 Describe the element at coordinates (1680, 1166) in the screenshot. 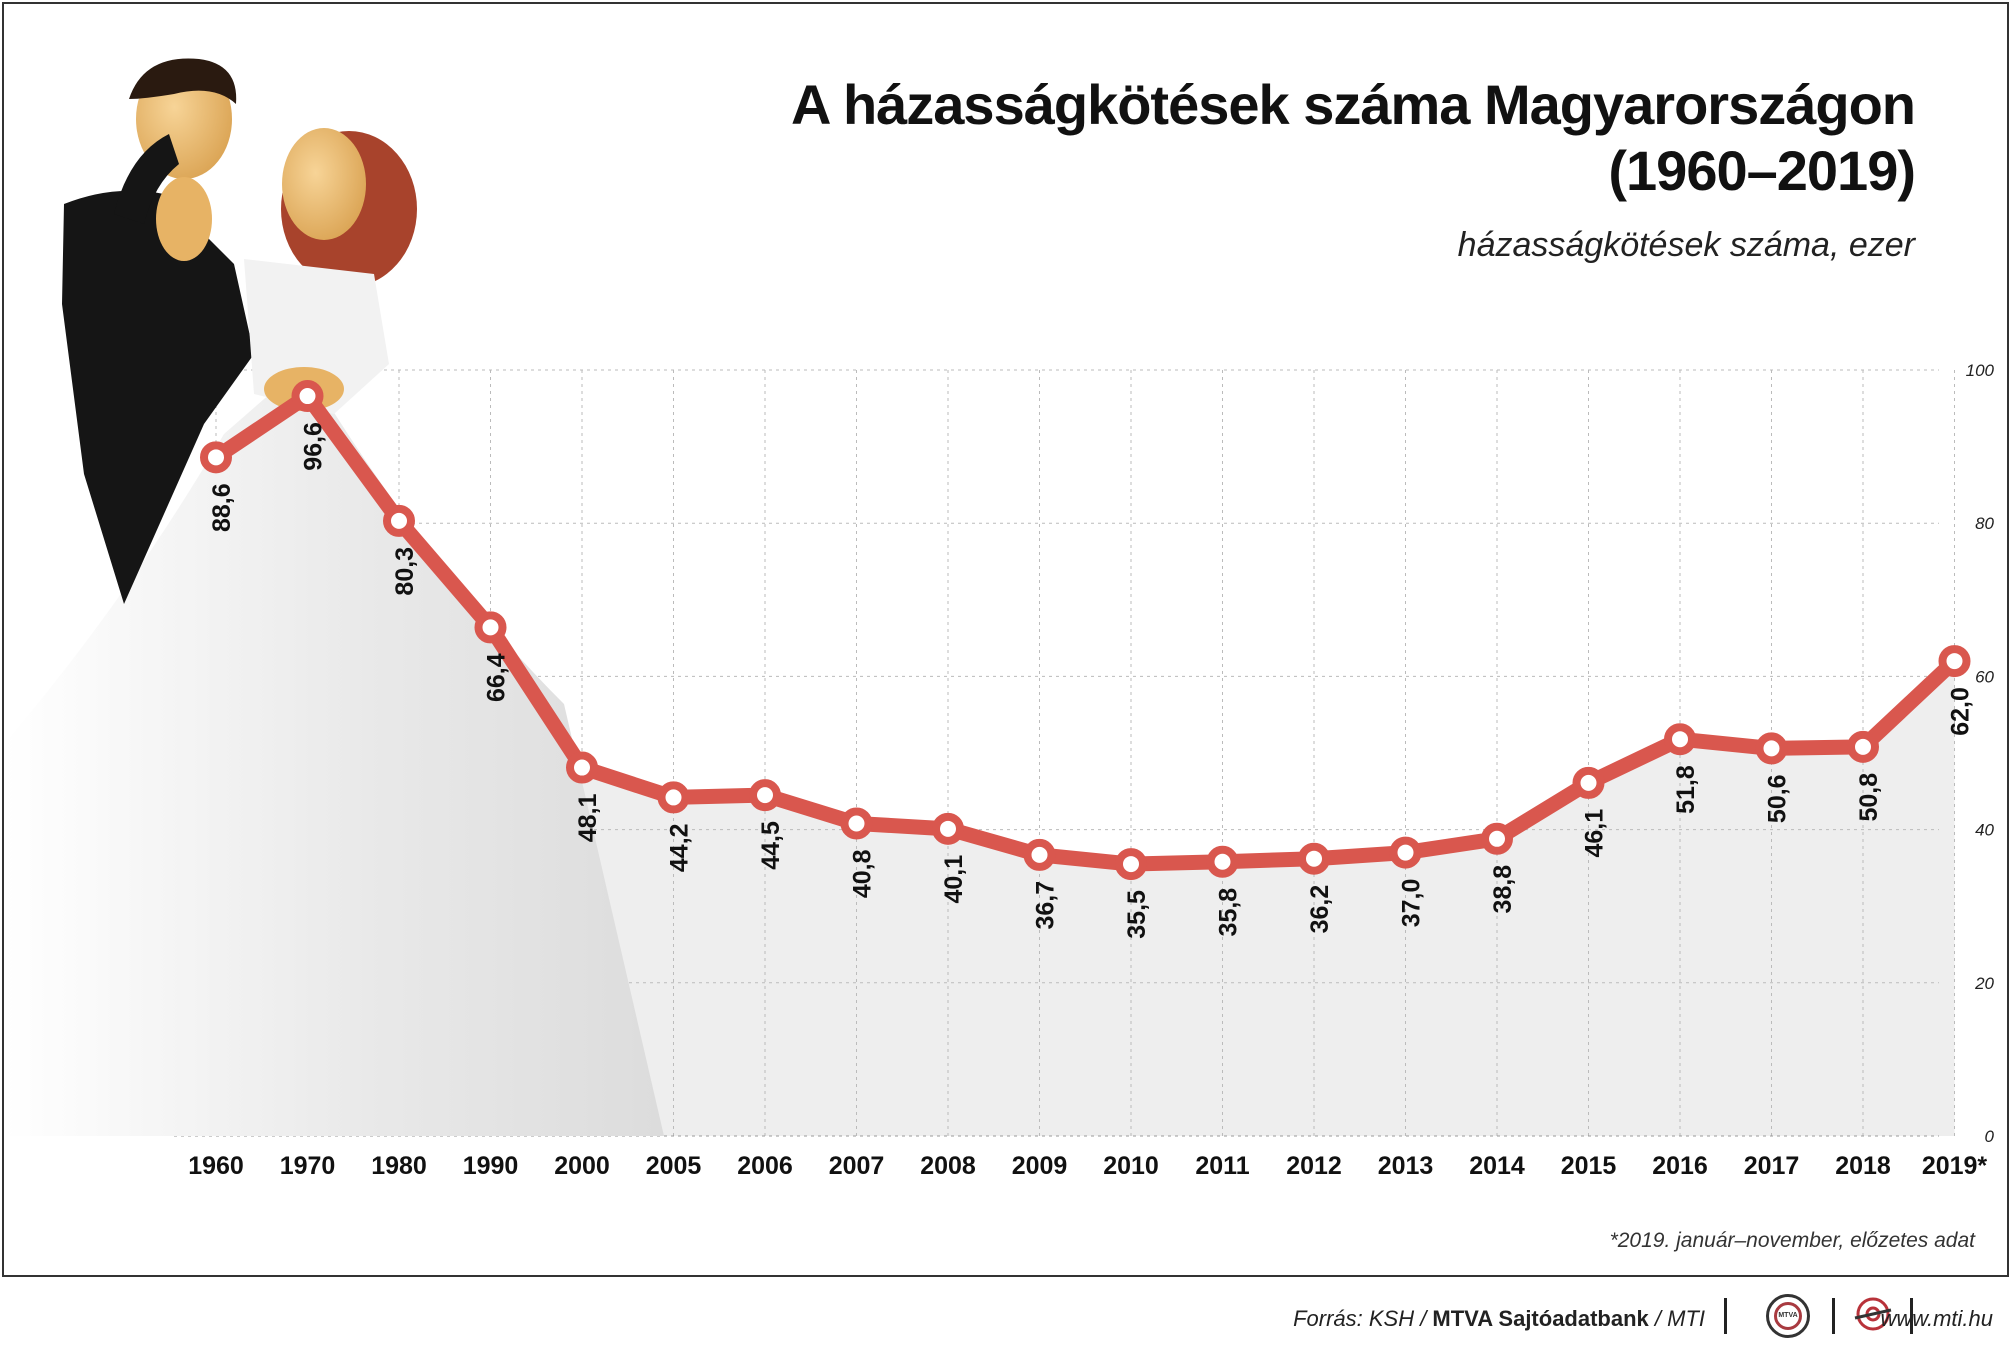

I see `x-tick-label: 2016` at that location.